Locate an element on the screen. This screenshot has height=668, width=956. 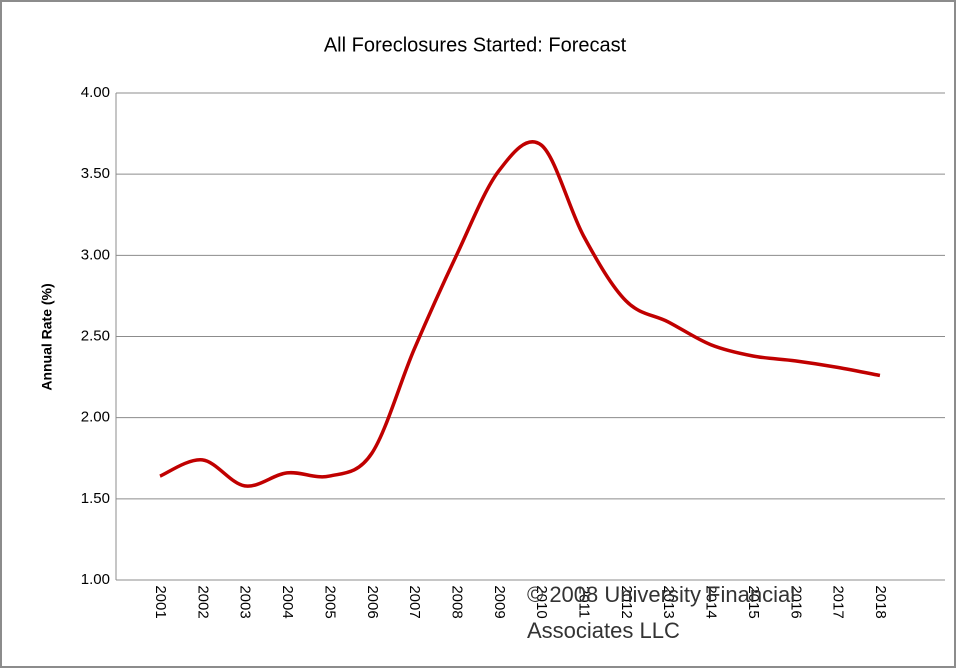
y-tick-label: 2.00 is located at coordinates (95, 417).